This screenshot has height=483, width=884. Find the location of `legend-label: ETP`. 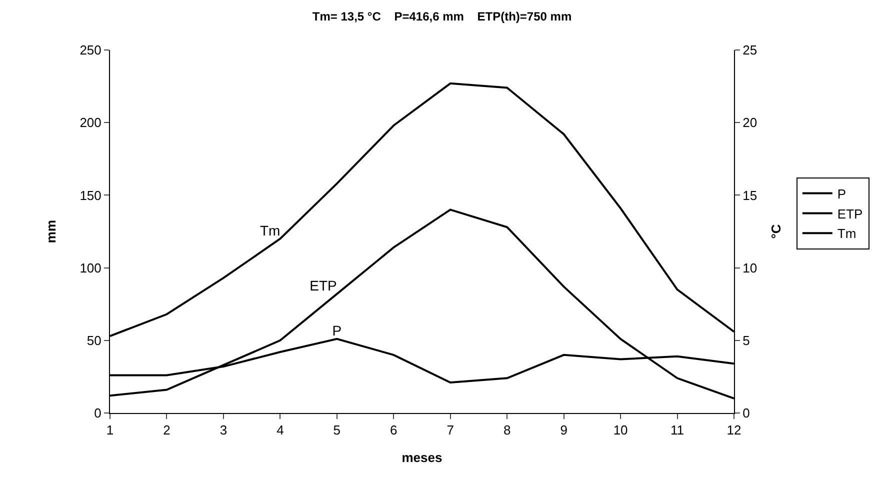

legend-label: ETP is located at coordinates (850, 214).